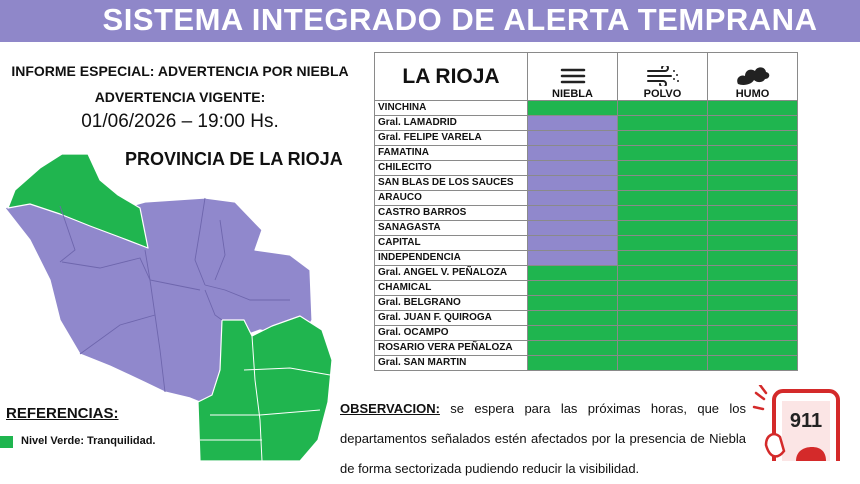 The width and height of the screenshot is (860, 484). I want to click on department-name: CASTRO BARROS, so click(451, 213).